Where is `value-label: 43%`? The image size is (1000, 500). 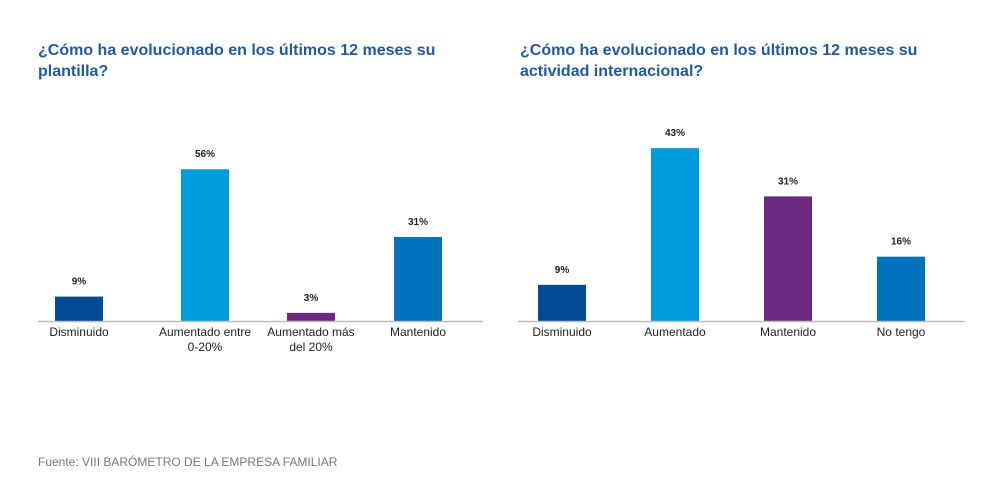
value-label: 43% is located at coordinates (675, 133).